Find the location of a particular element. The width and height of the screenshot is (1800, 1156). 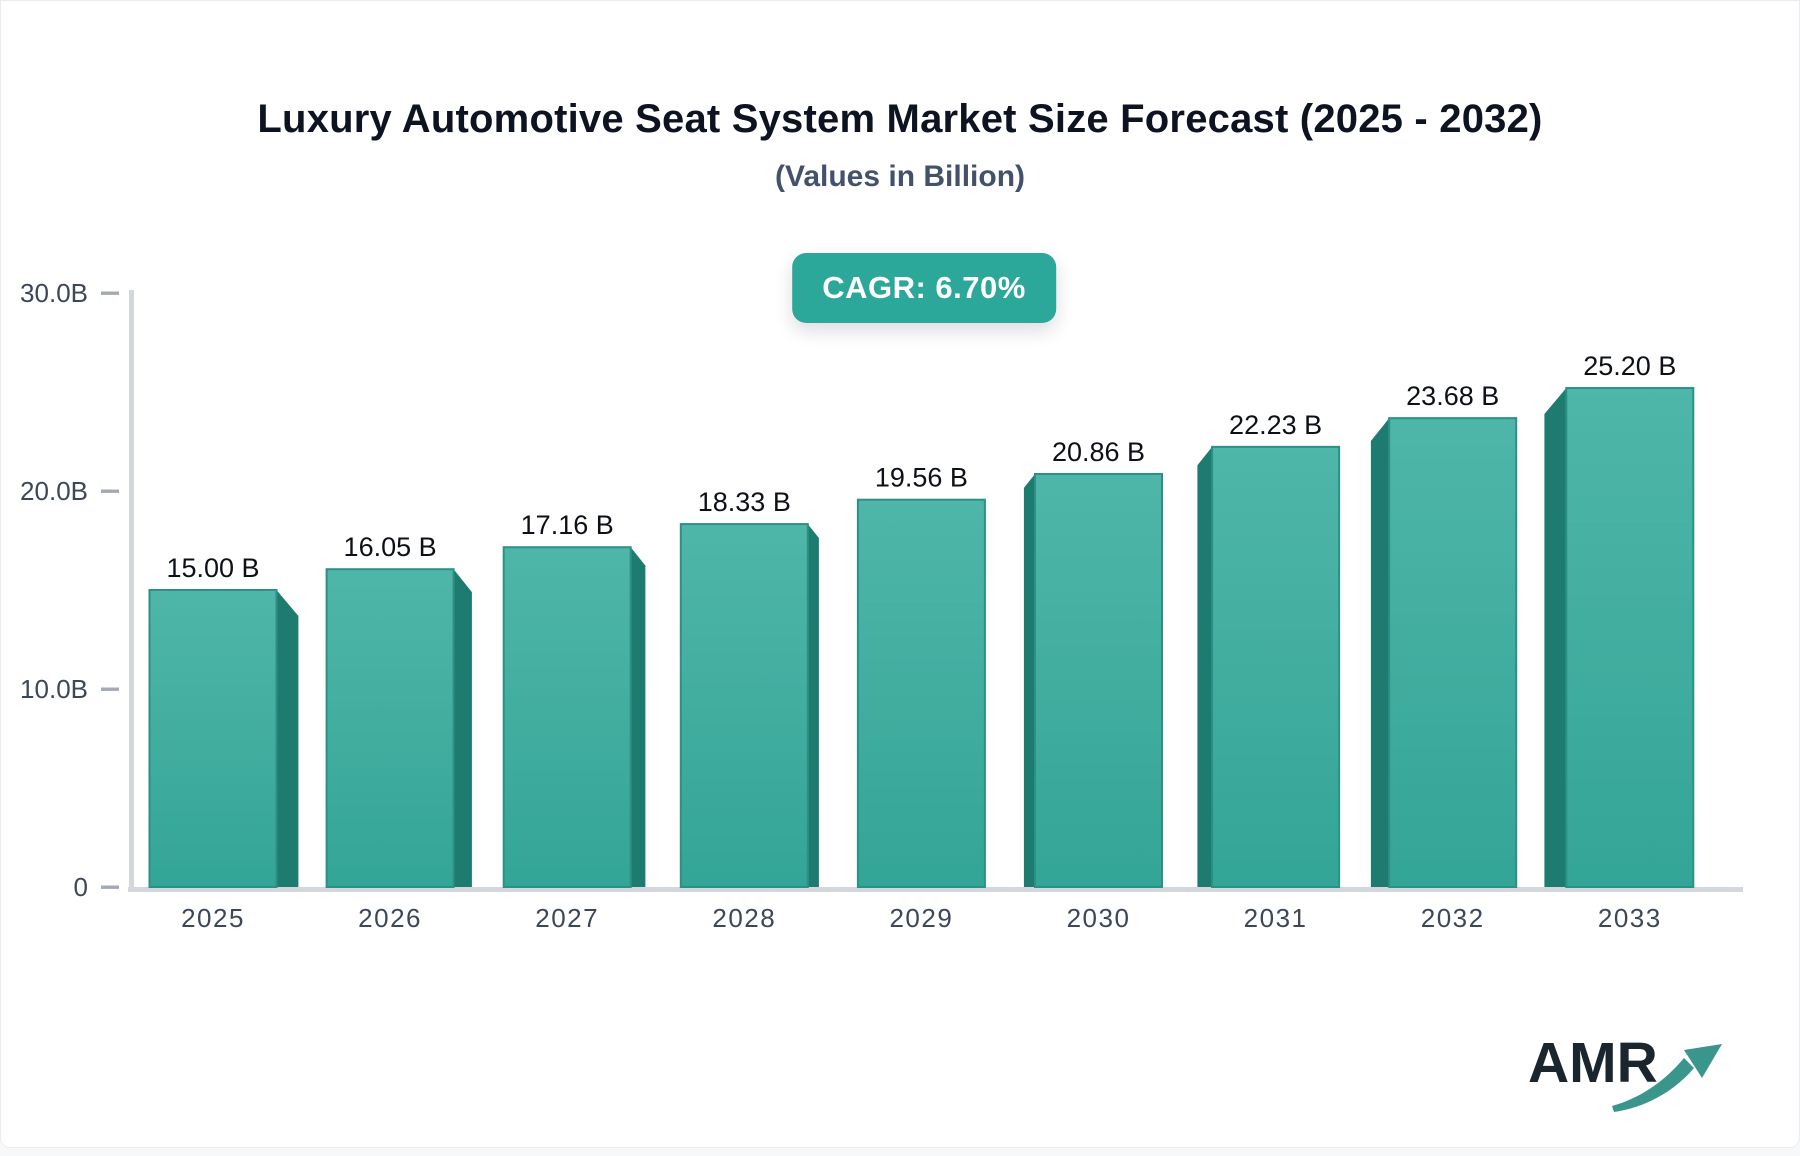

bar-2030 is located at coordinates (1093, 680).